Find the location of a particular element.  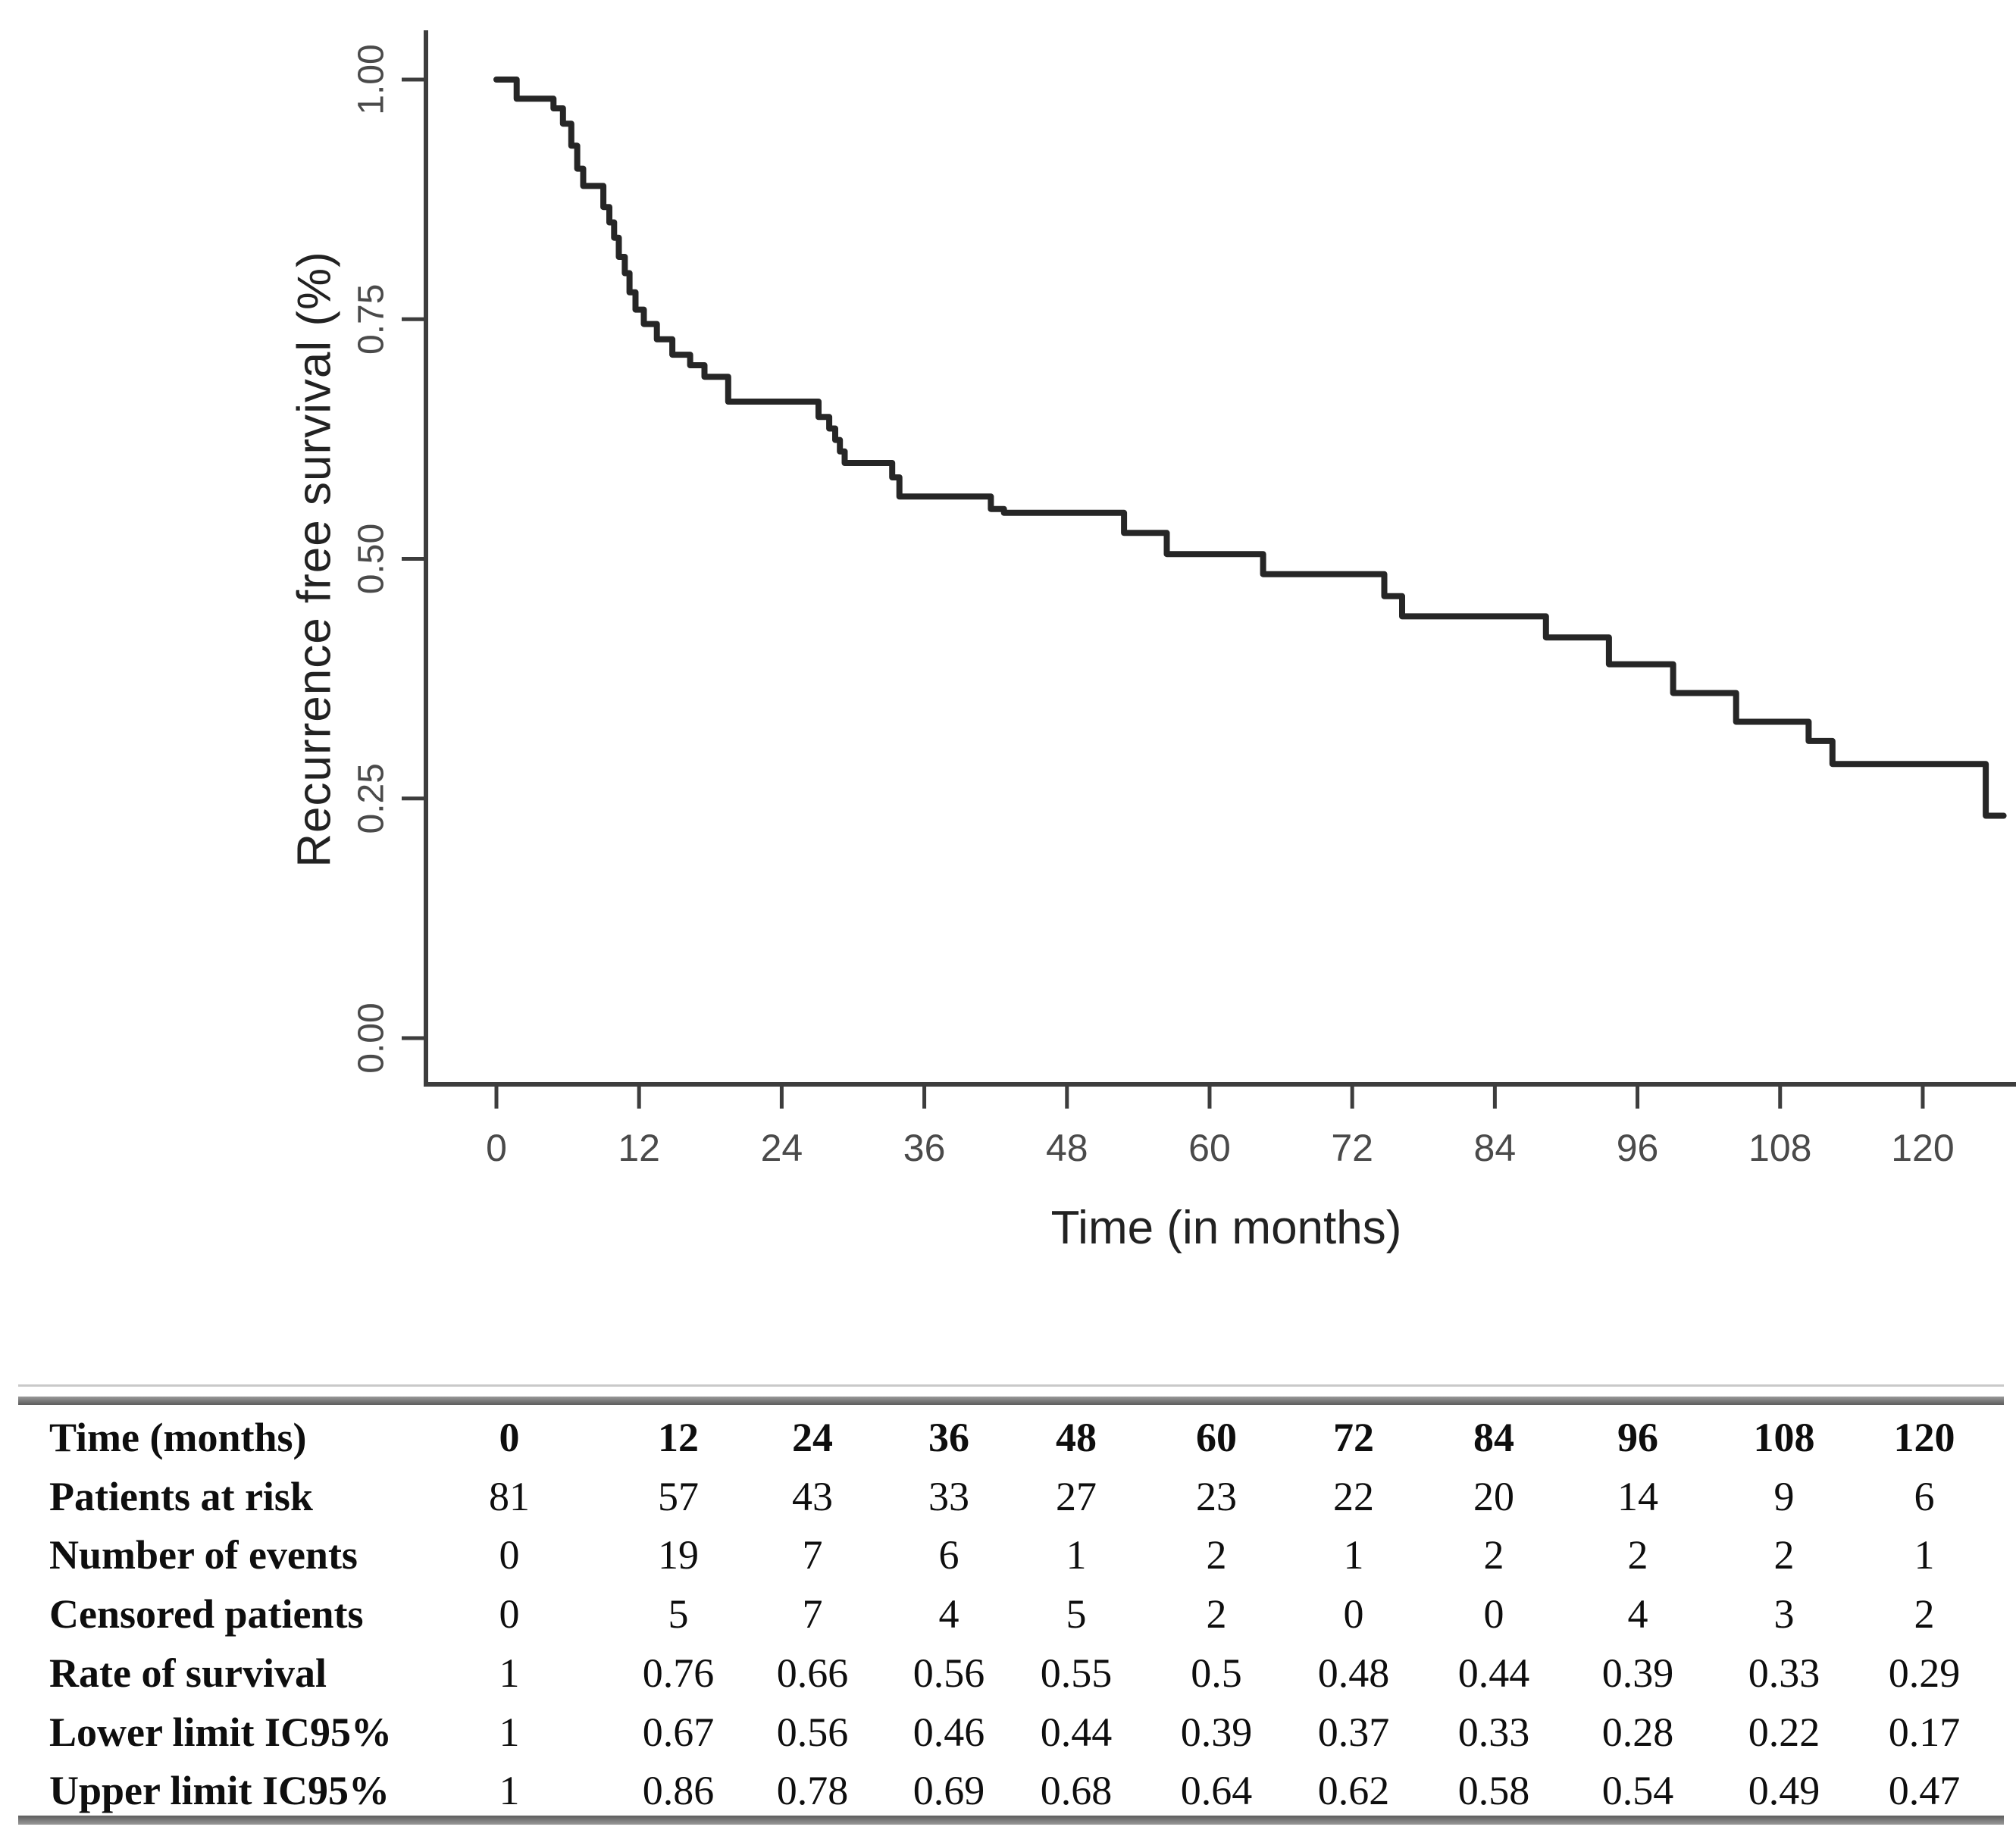

table-cell: 0.78 is located at coordinates (812, 1791).